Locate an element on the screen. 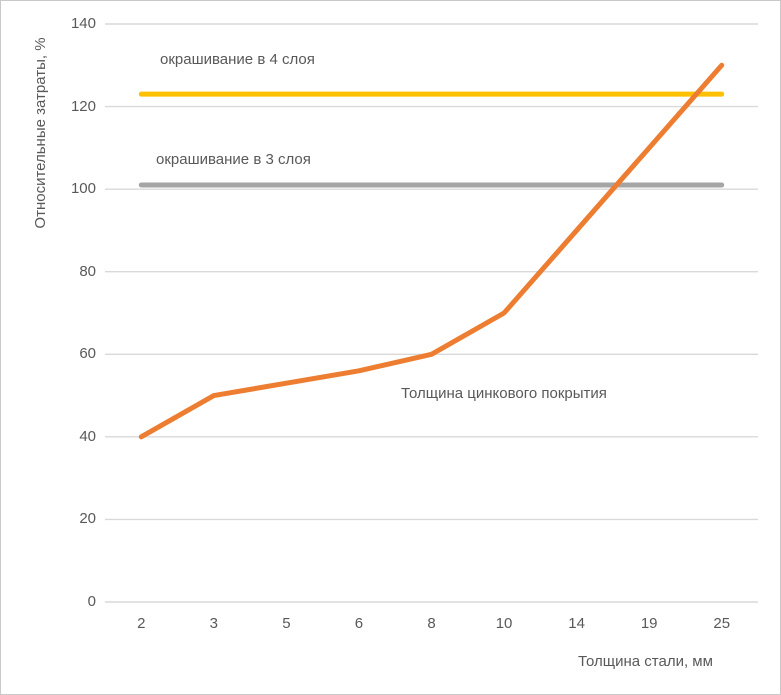  y-tick-label-0: 0 is located at coordinates (91, 601).